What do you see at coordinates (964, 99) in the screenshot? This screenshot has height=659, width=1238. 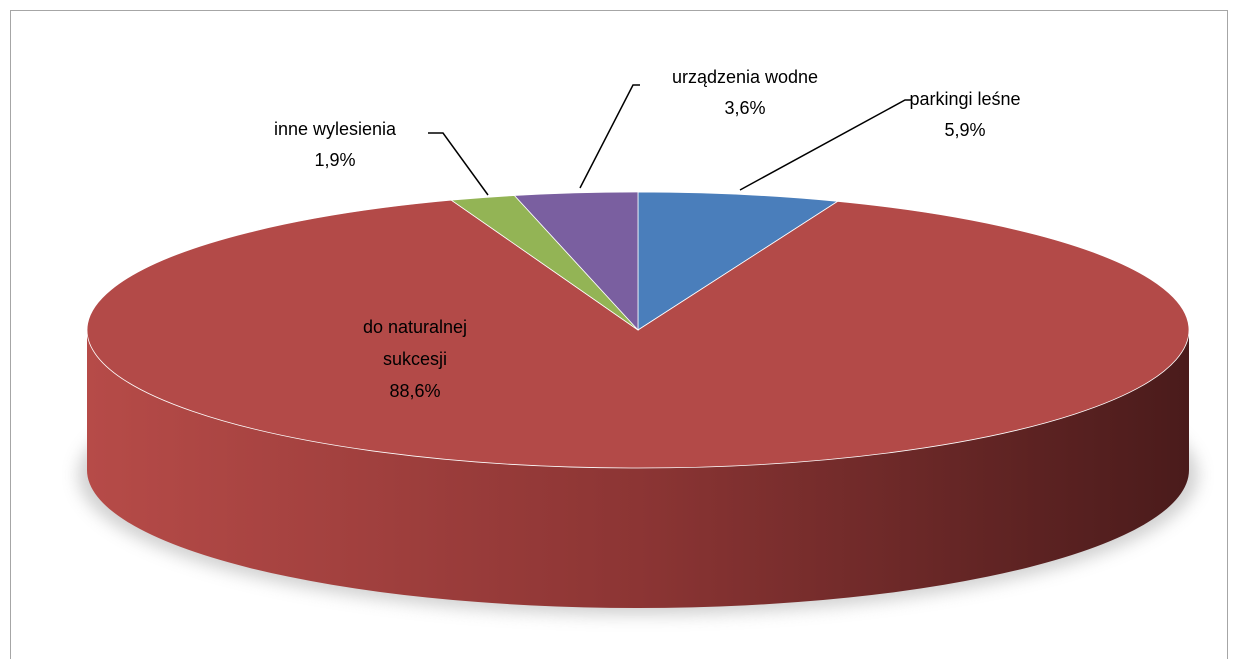 I see `slice-name: parkingi leśne` at bounding box center [964, 99].